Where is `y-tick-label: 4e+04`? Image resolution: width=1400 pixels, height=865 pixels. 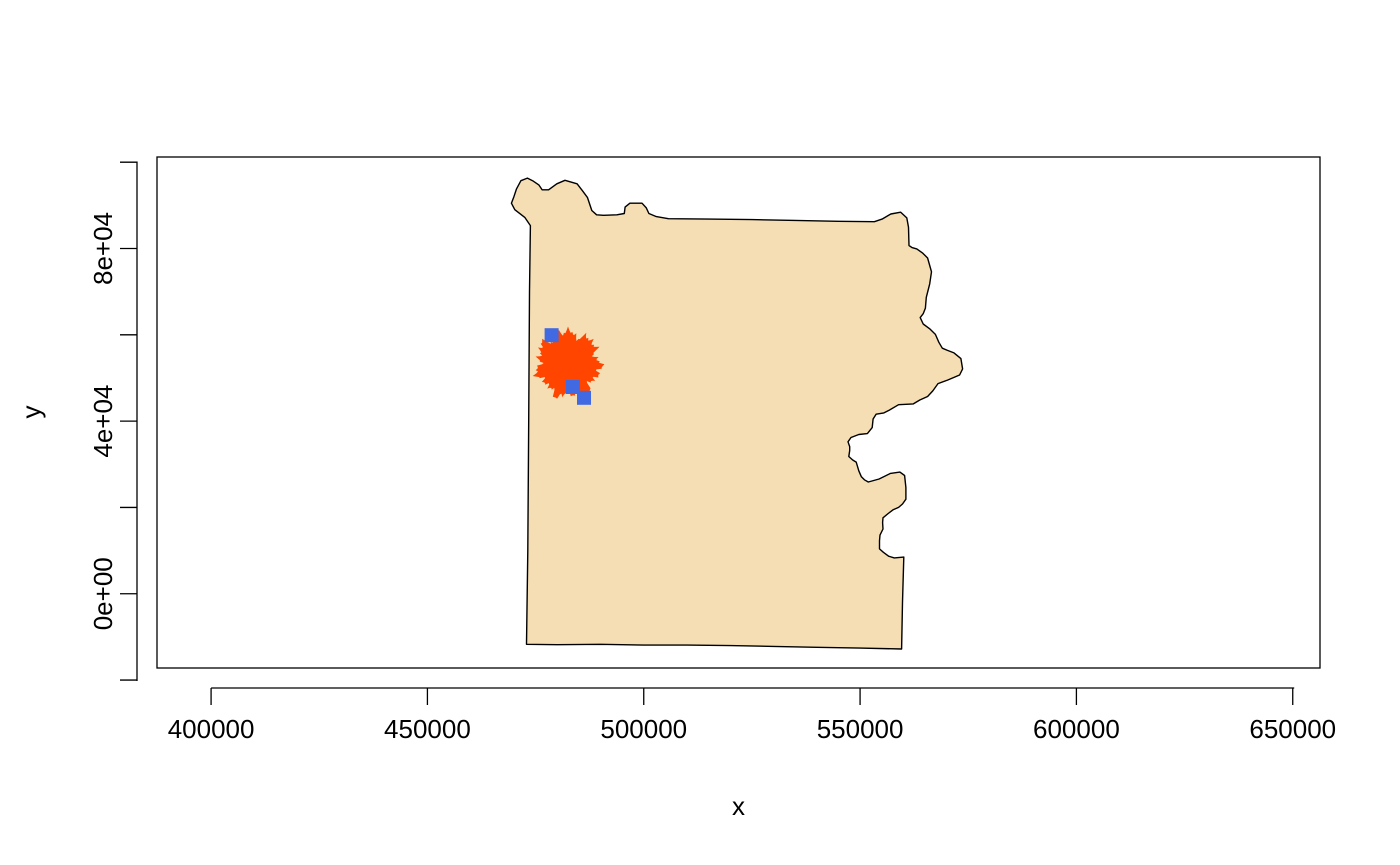 y-tick-label: 4e+04 is located at coordinates (103, 421).